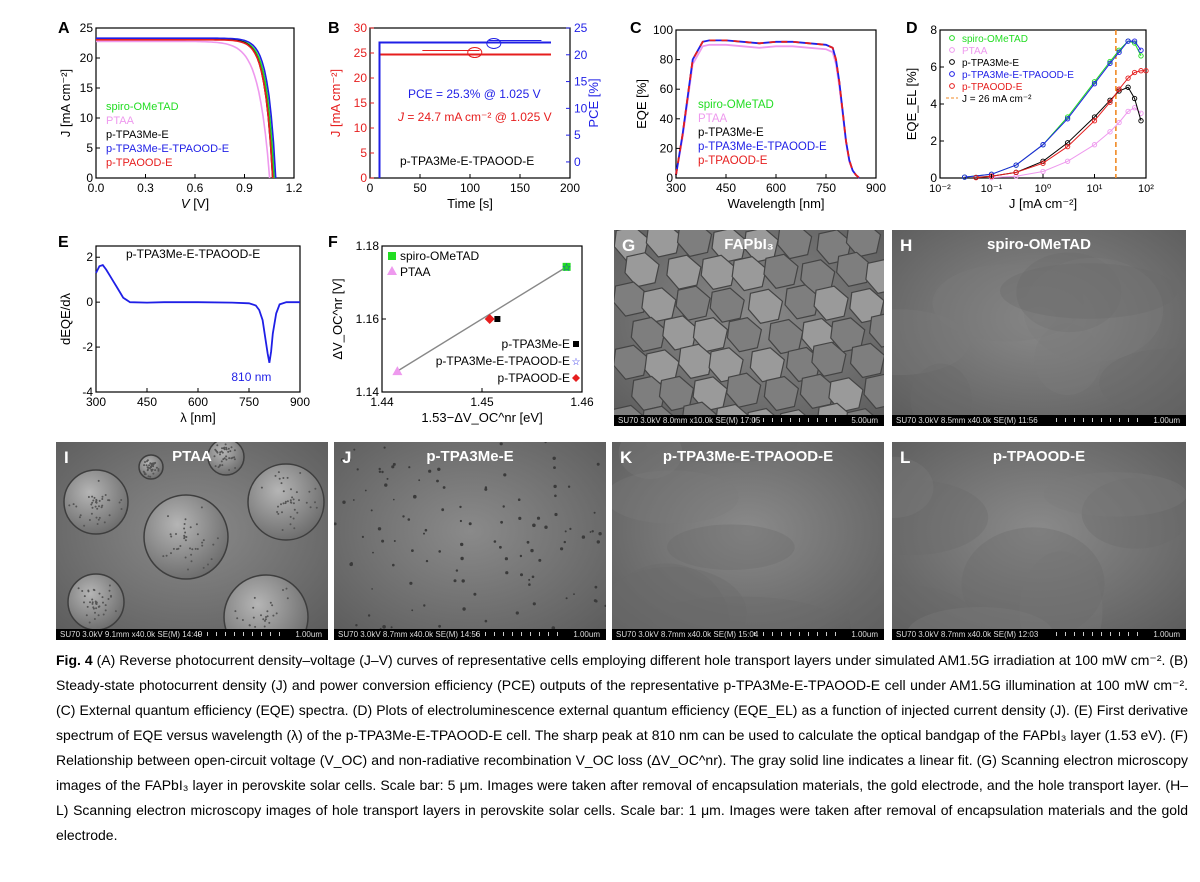 The image size is (1200, 882). Describe the element at coordinates (967, 420) in the screenshot. I see `sem-info-text: SU70 3.0kV 8.5mm x40.0k SE(M) 11:56` at that location.